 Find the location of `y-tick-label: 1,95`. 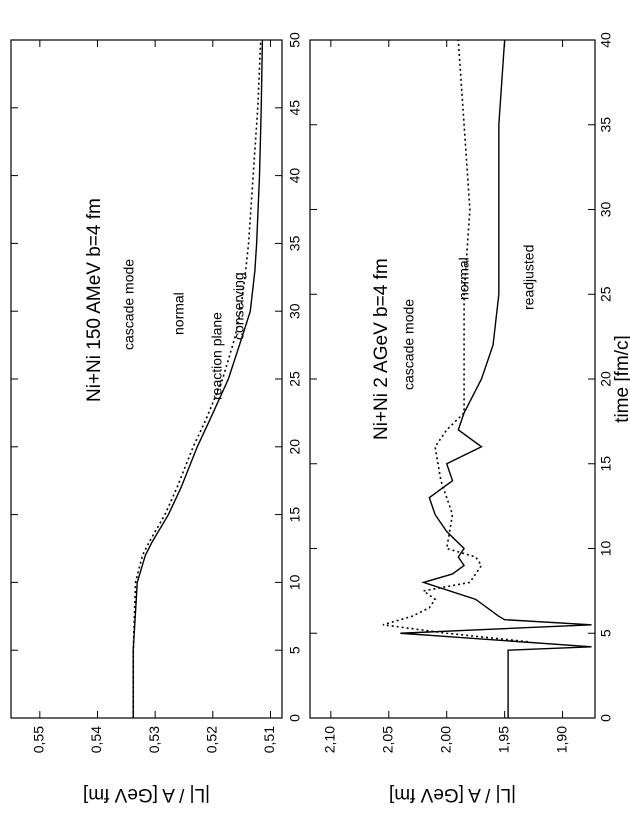

y-tick-label: 1,95 is located at coordinates (503, 739).